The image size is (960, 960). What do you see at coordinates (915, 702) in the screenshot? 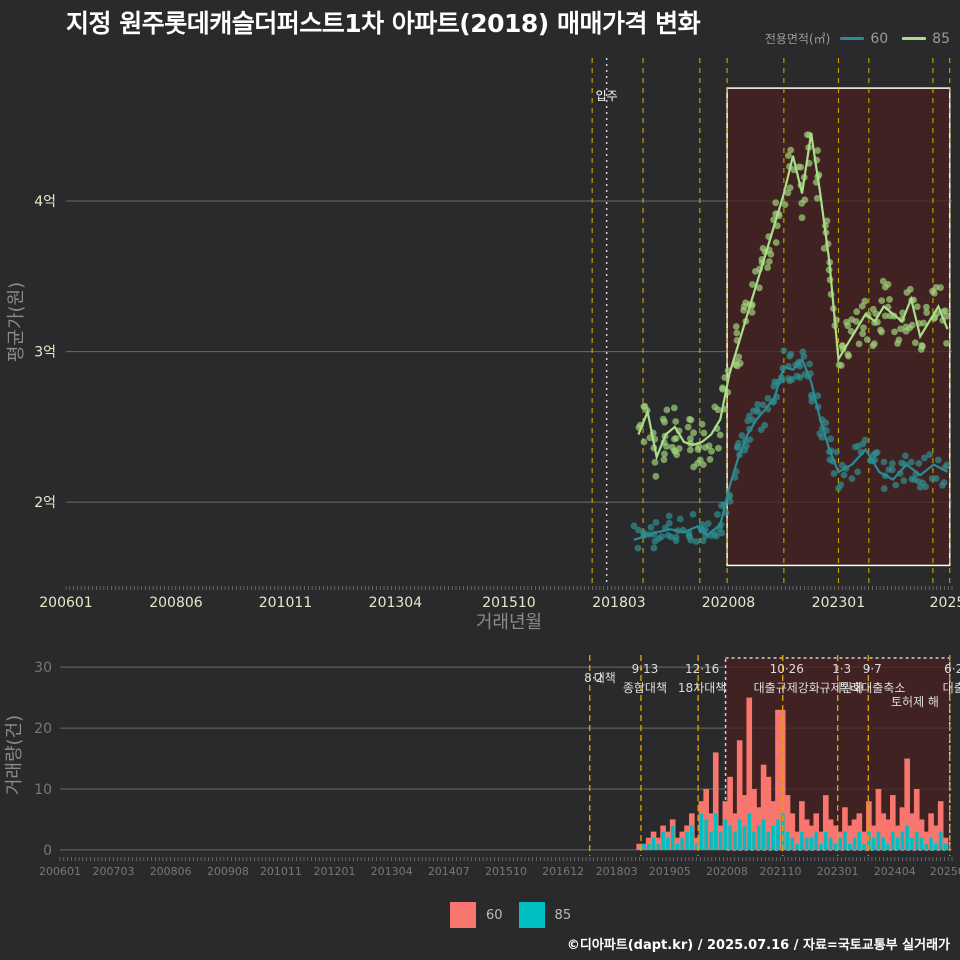
I see `policy-extra-label: 토허제 해` at bounding box center [915, 702].